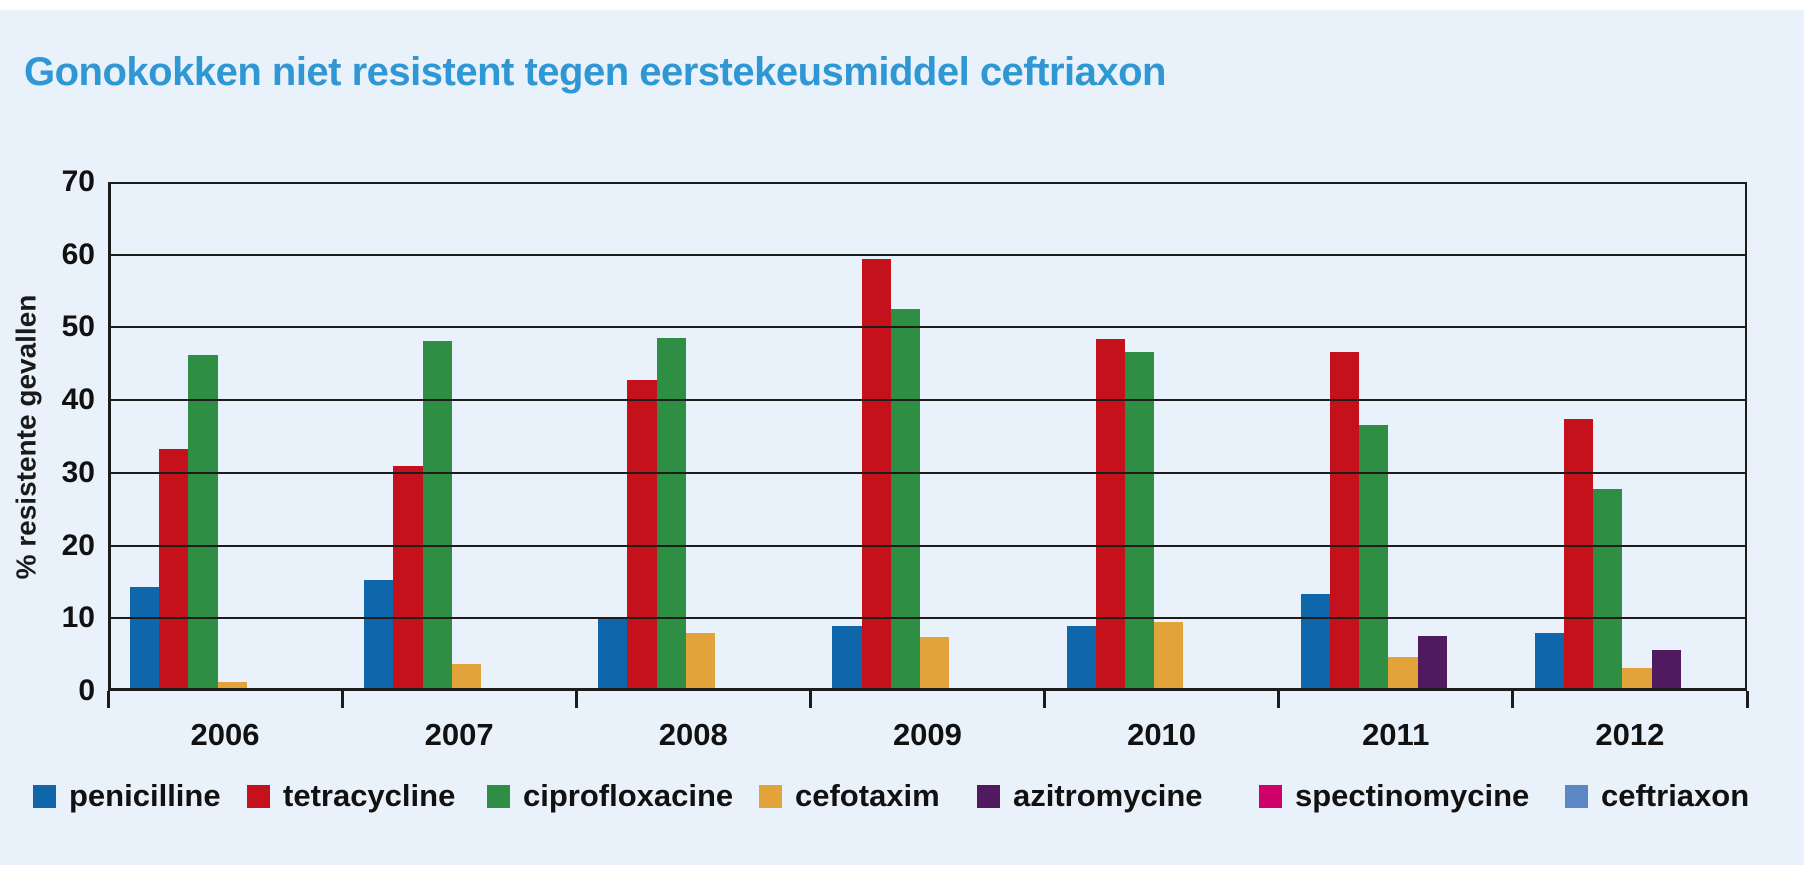 This screenshot has width=1804, height=872. I want to click on legend-item-ciprofloxacine: ciprofloxacine, so click(610, 796).